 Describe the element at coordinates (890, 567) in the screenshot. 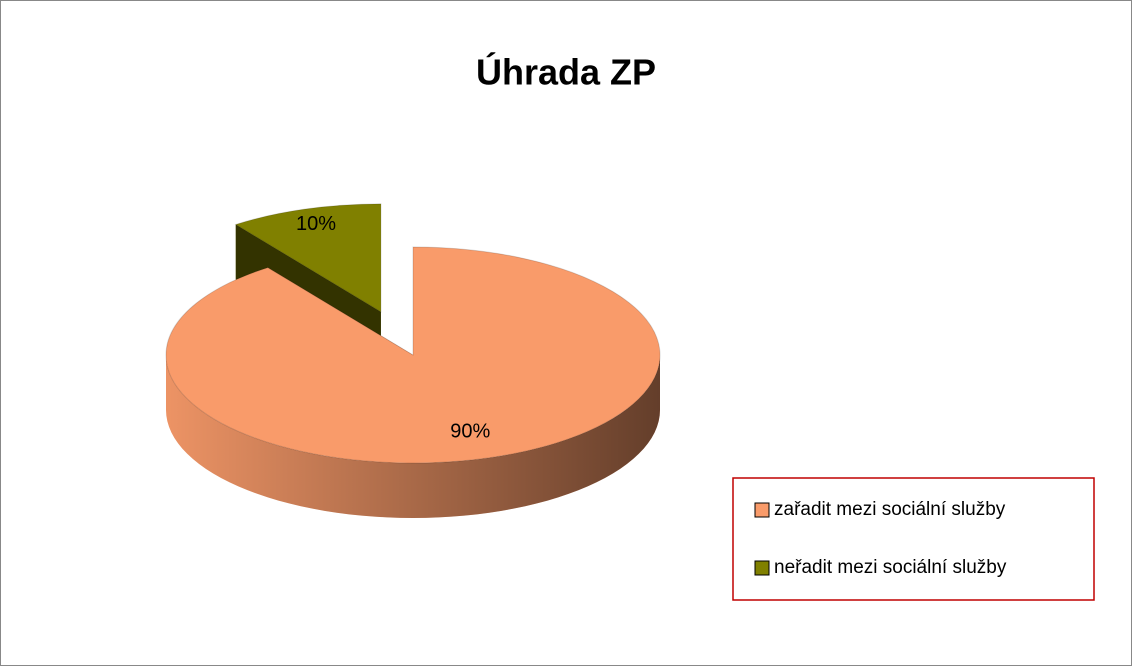

I see `legend-label: neřadit mezi sociální služby` at that location.